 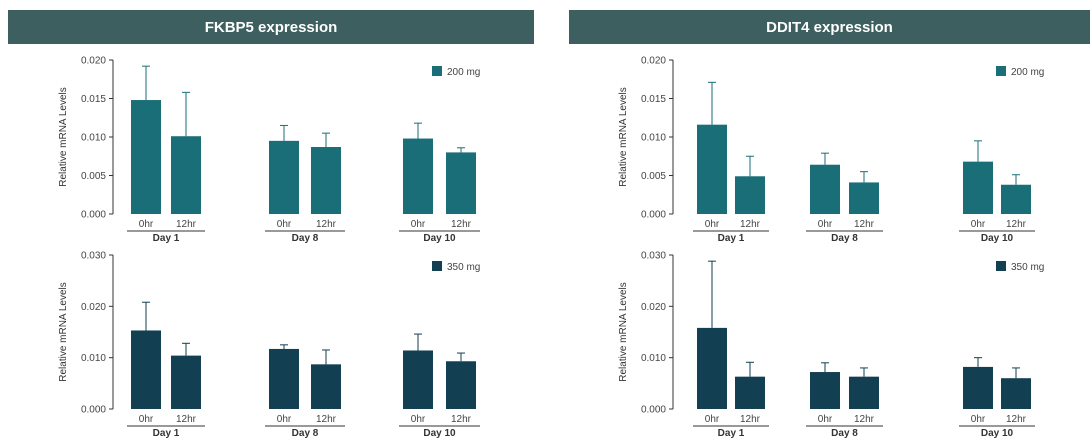 I want to click on panel-title-ddit4: DDIT4 expression, so click(x=829, y=27).